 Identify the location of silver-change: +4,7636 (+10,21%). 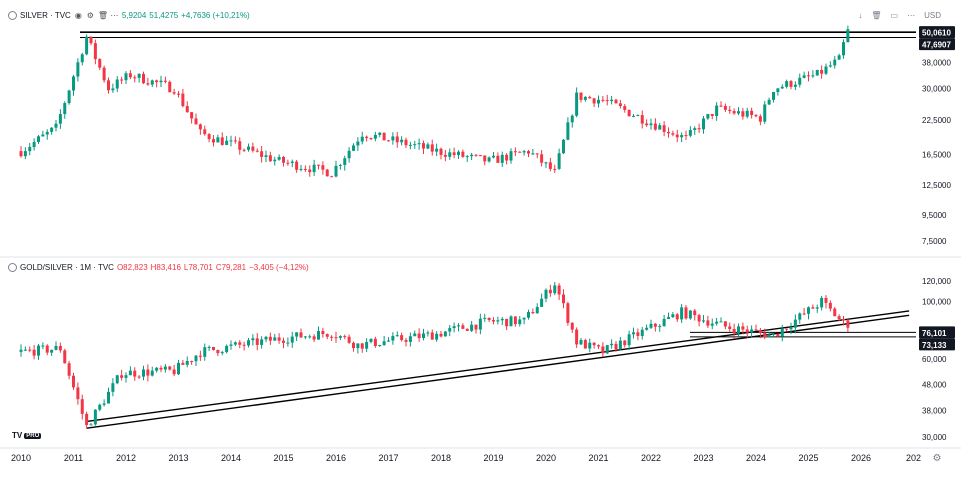
(215, 15).